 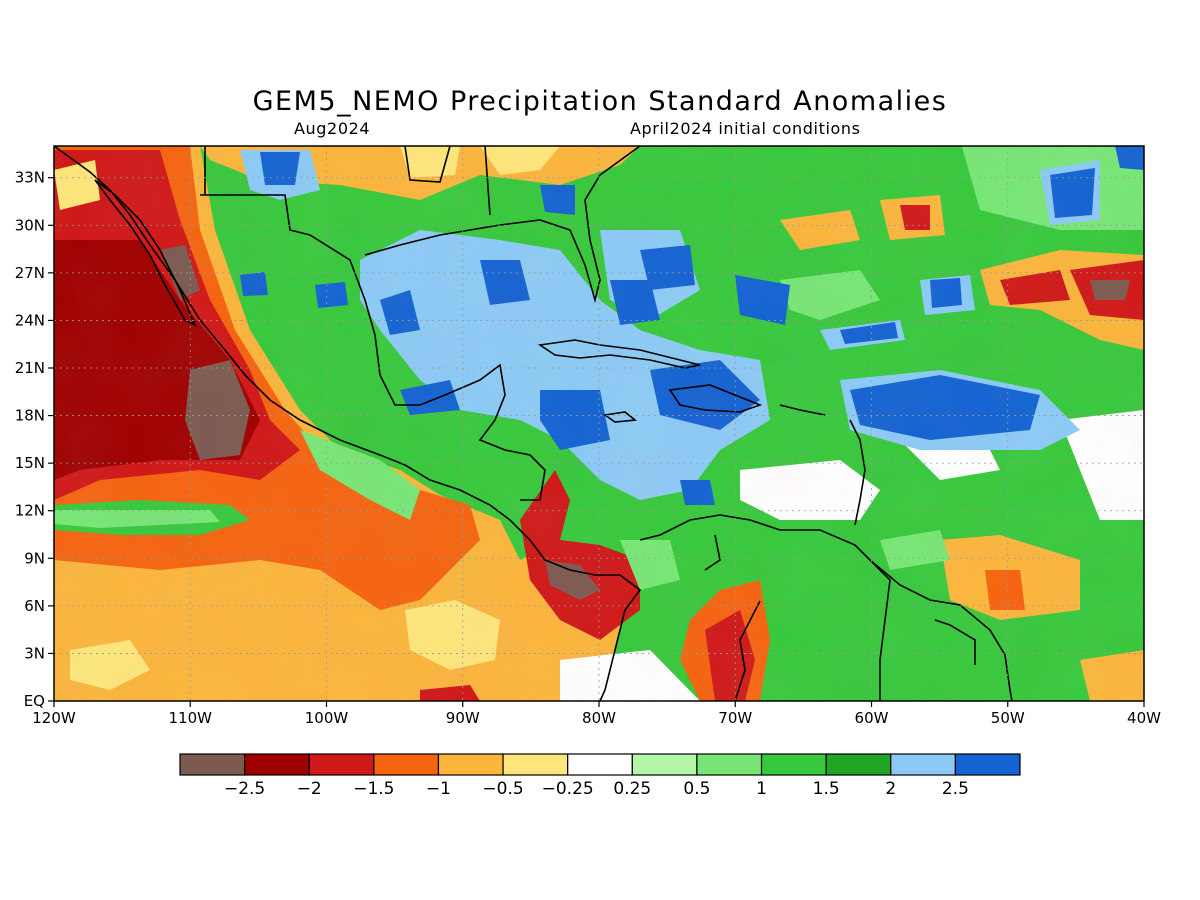 I want to click on valid-month-label: Aug2024, so click(x=332, y=128).